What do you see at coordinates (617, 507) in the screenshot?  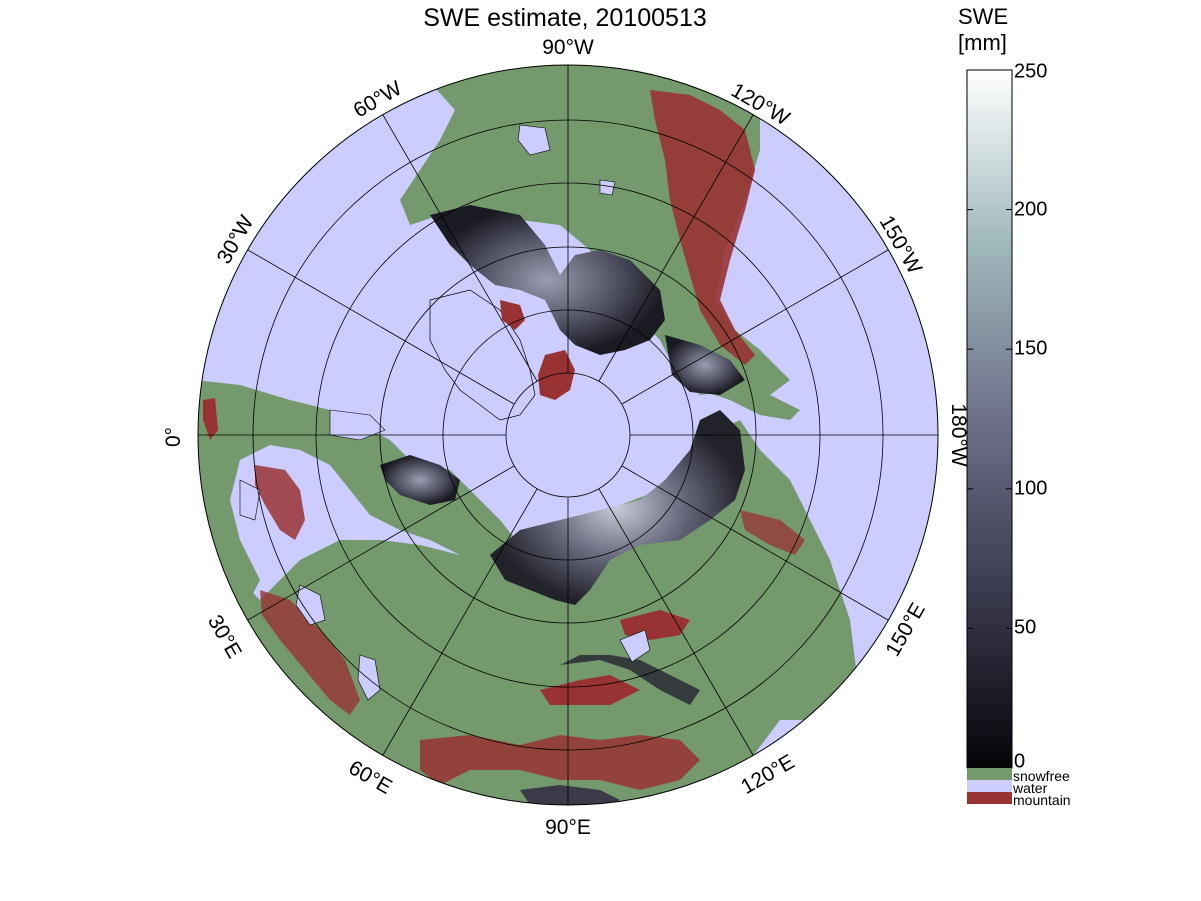 I see `snow-siberia` at bounding box center [617, 507].